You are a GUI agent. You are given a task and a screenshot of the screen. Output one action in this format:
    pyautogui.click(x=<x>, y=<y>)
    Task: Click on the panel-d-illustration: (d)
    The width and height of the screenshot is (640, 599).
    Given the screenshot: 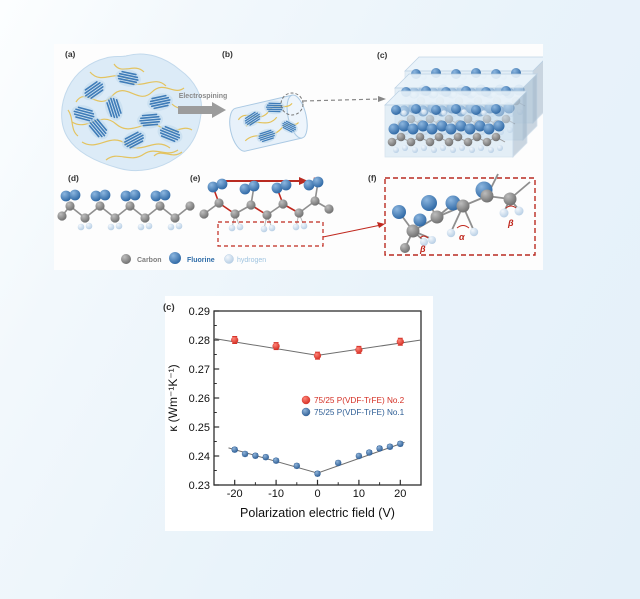 What is the action you would take?
    pyautogui.click(x=126, y=202)
    